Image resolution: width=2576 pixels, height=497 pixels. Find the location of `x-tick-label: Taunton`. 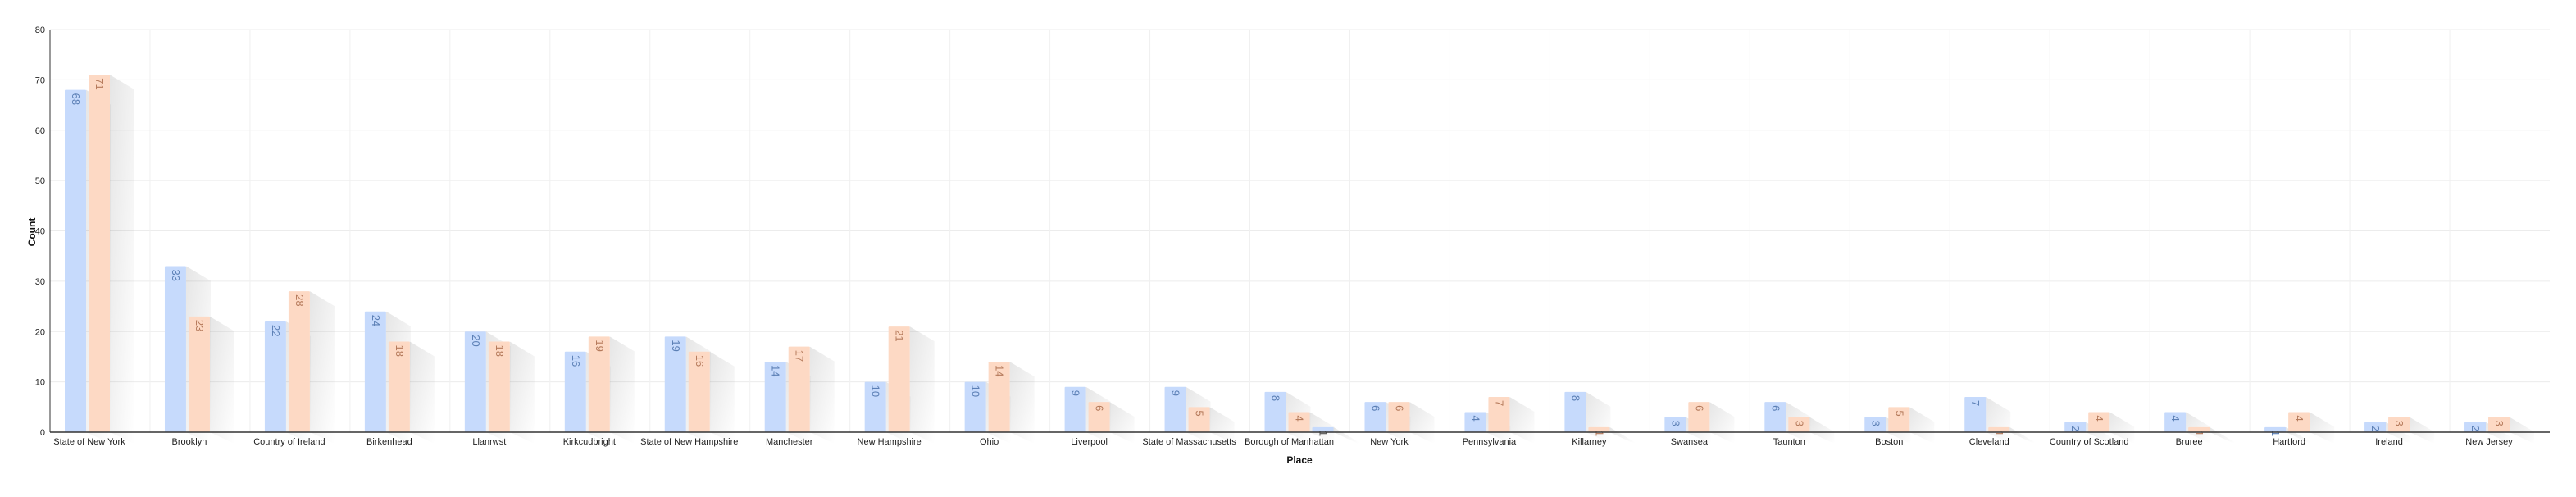

x-tick-label: Taunton is located at coordinates (1789, 442).